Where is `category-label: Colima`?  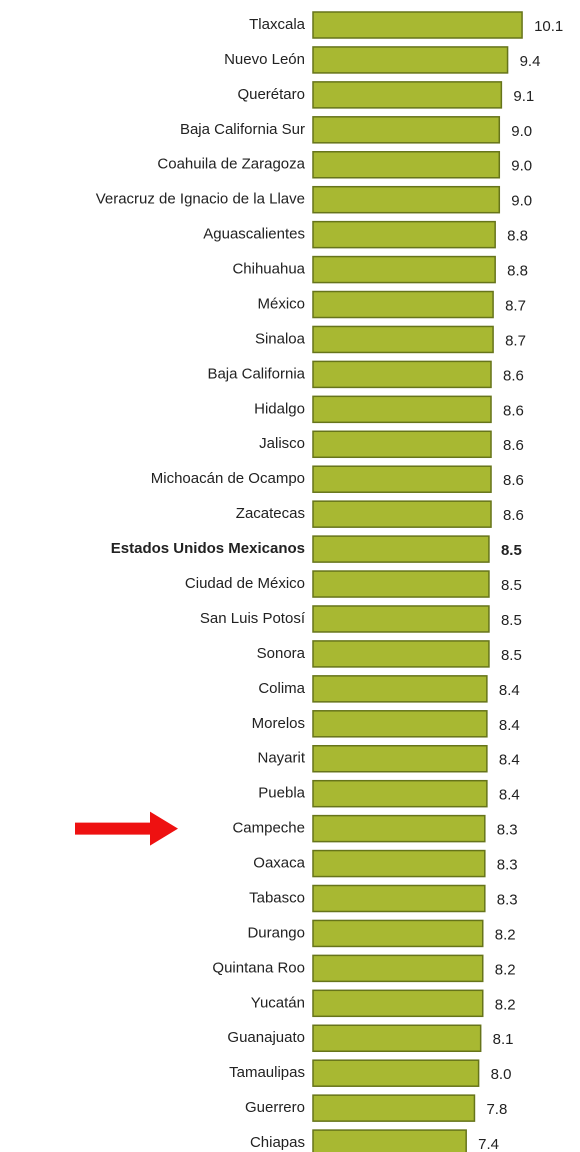
category-label: Colima is located at coordinates (281, 688).